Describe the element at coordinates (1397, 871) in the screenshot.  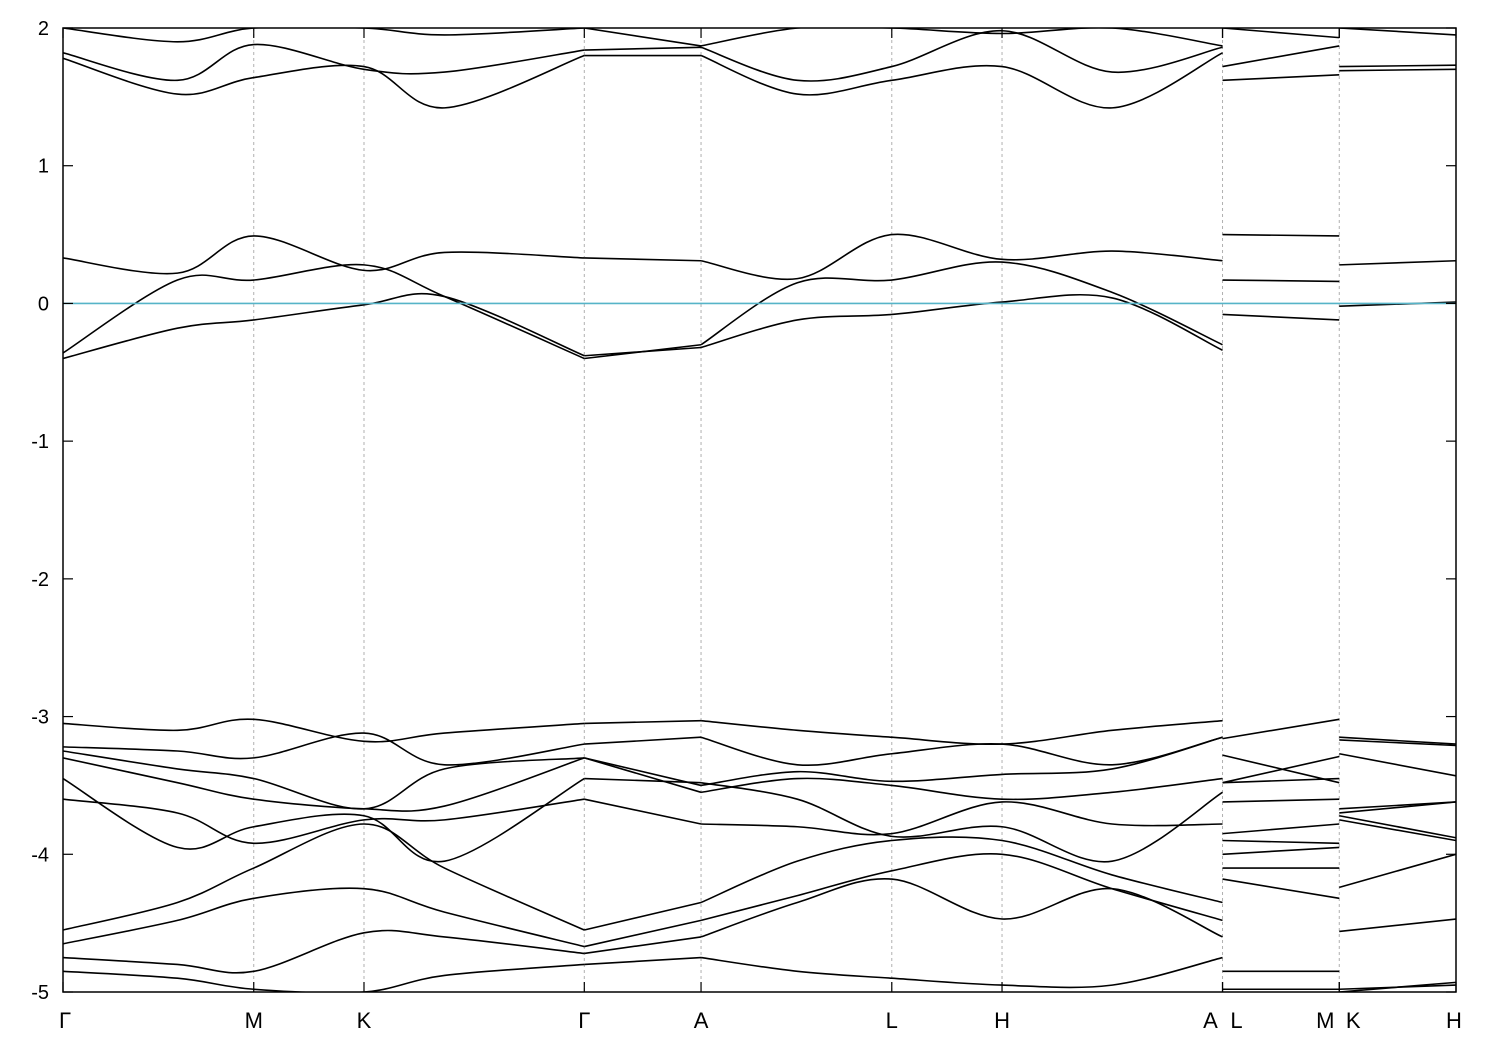
I see `band-line-seg4-b12` at that location.